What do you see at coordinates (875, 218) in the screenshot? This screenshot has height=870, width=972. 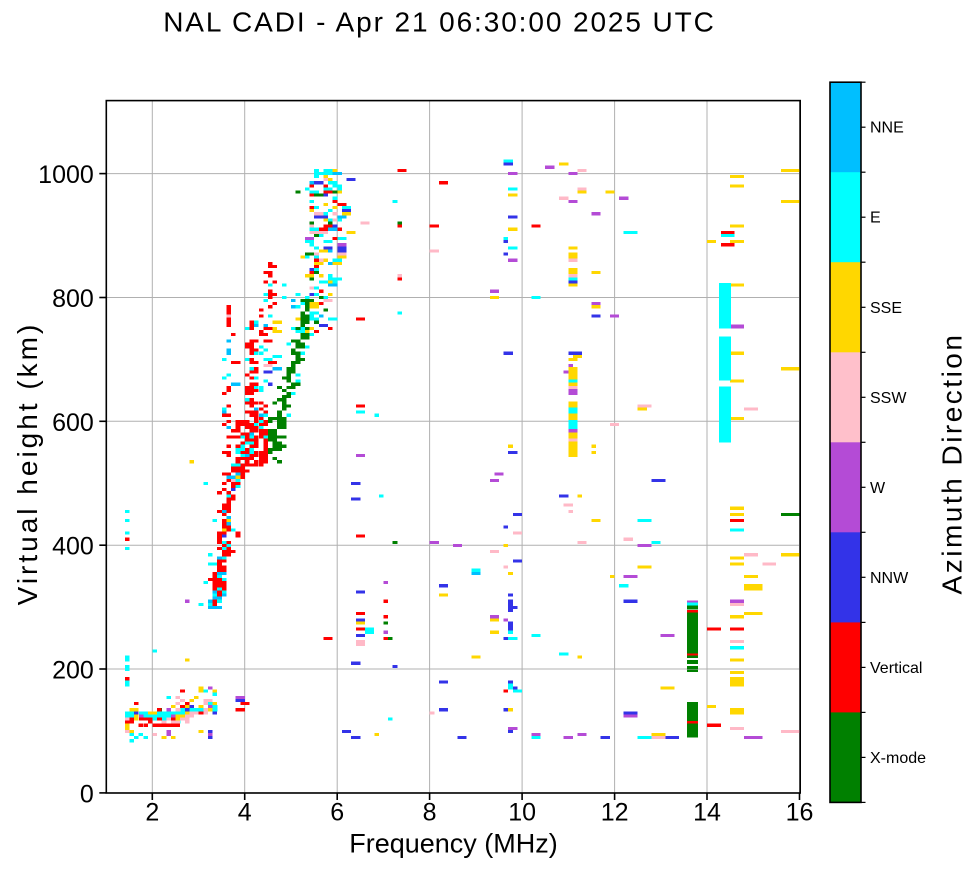 I see `svg-text: E` at bounding box center [875, 218].